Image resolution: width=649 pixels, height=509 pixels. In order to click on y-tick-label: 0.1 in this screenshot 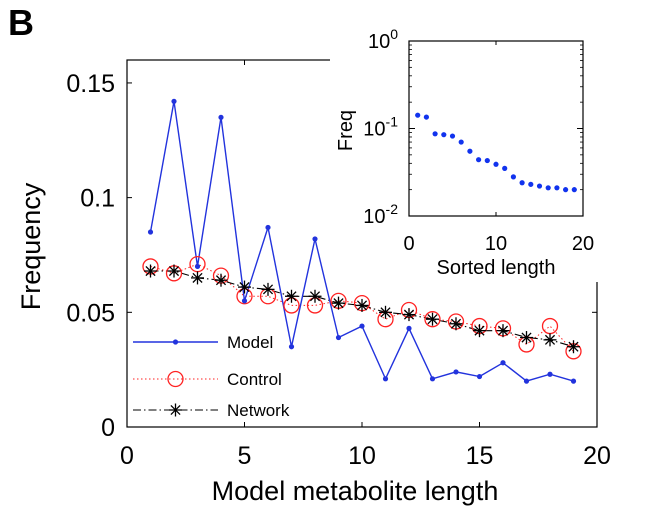, I will do `click(97, 199)`.